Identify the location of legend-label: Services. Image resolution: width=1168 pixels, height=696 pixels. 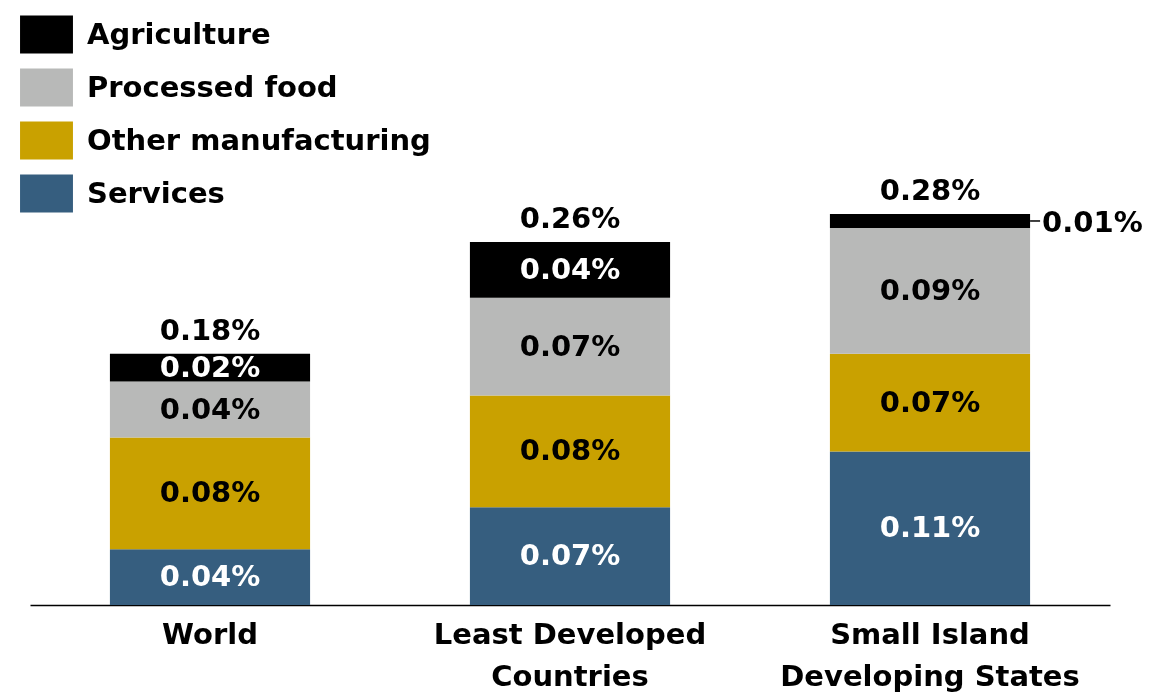
(156, 192).